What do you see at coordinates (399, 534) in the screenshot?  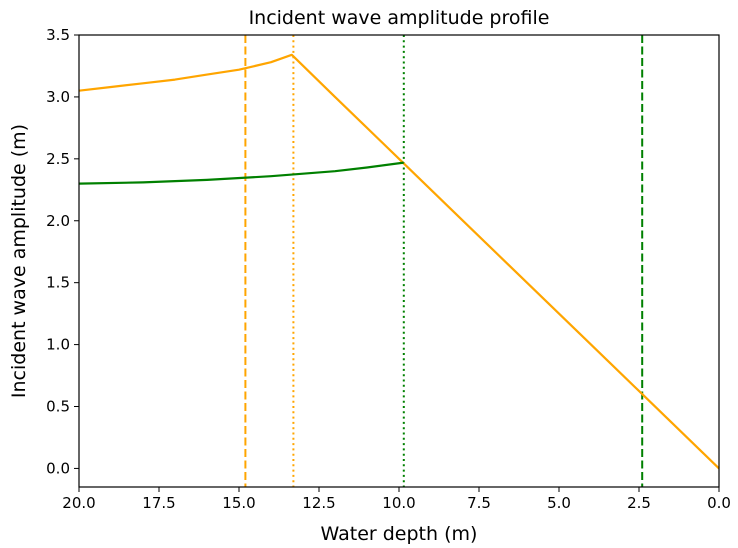 I see `x-axis-label: Water depth (m)` at bounding box center [399, 534].